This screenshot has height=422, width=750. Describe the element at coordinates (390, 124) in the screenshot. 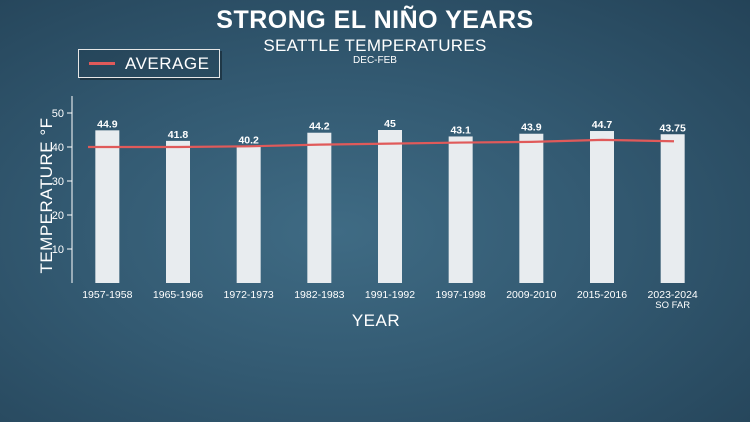

I see `bar-value-label: 45` at that location.